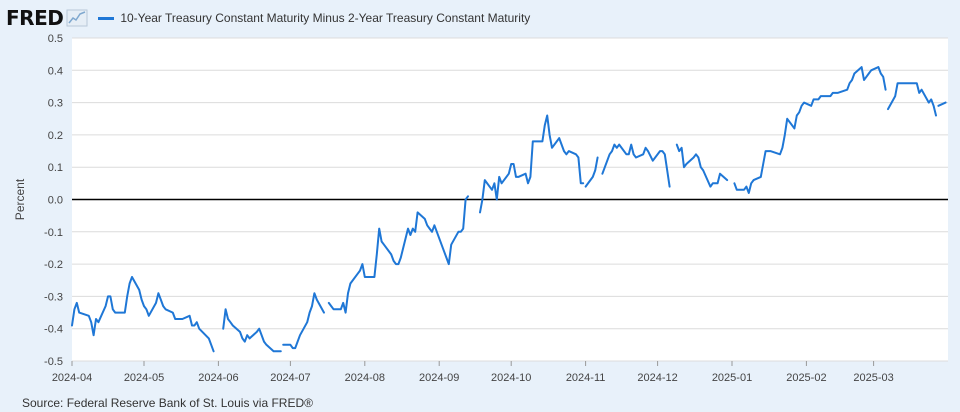 Image resolution: width=960 pixels, height=412 pixels. What do you see at coordinates (53, 233) in the screenshot?
I see `y-tick-label: -0.1` at bounding box center [53, 233].